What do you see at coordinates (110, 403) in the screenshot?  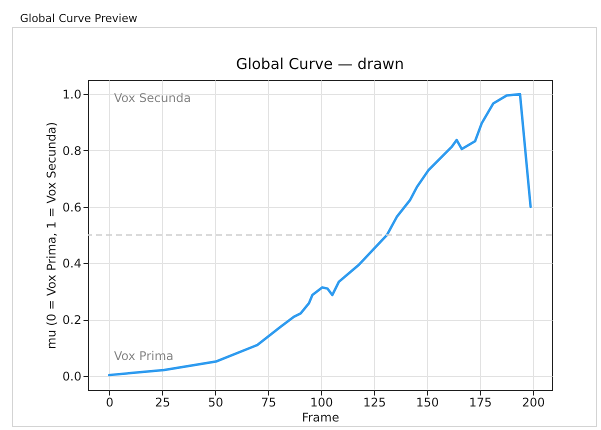 I see `x-tick-label: 0` at bounding box center [110, 403].